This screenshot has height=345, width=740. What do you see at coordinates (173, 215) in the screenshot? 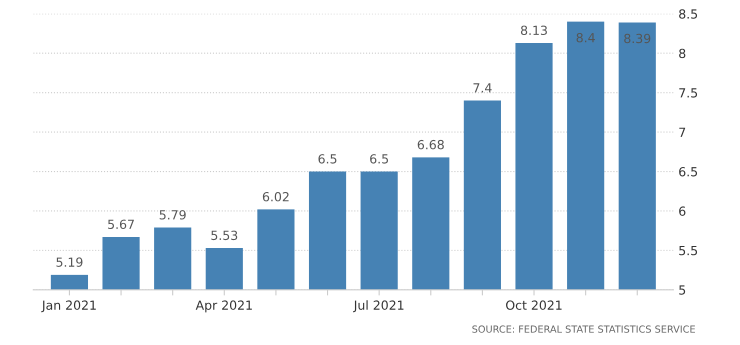
I see `data-label: 5.79` at bounding box center [173, 215].